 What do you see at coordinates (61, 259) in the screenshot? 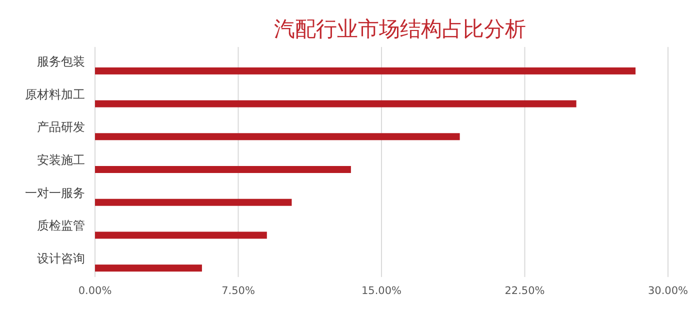
I see `y-tick-label: 设计咨询` at bounding box center [61, 259].